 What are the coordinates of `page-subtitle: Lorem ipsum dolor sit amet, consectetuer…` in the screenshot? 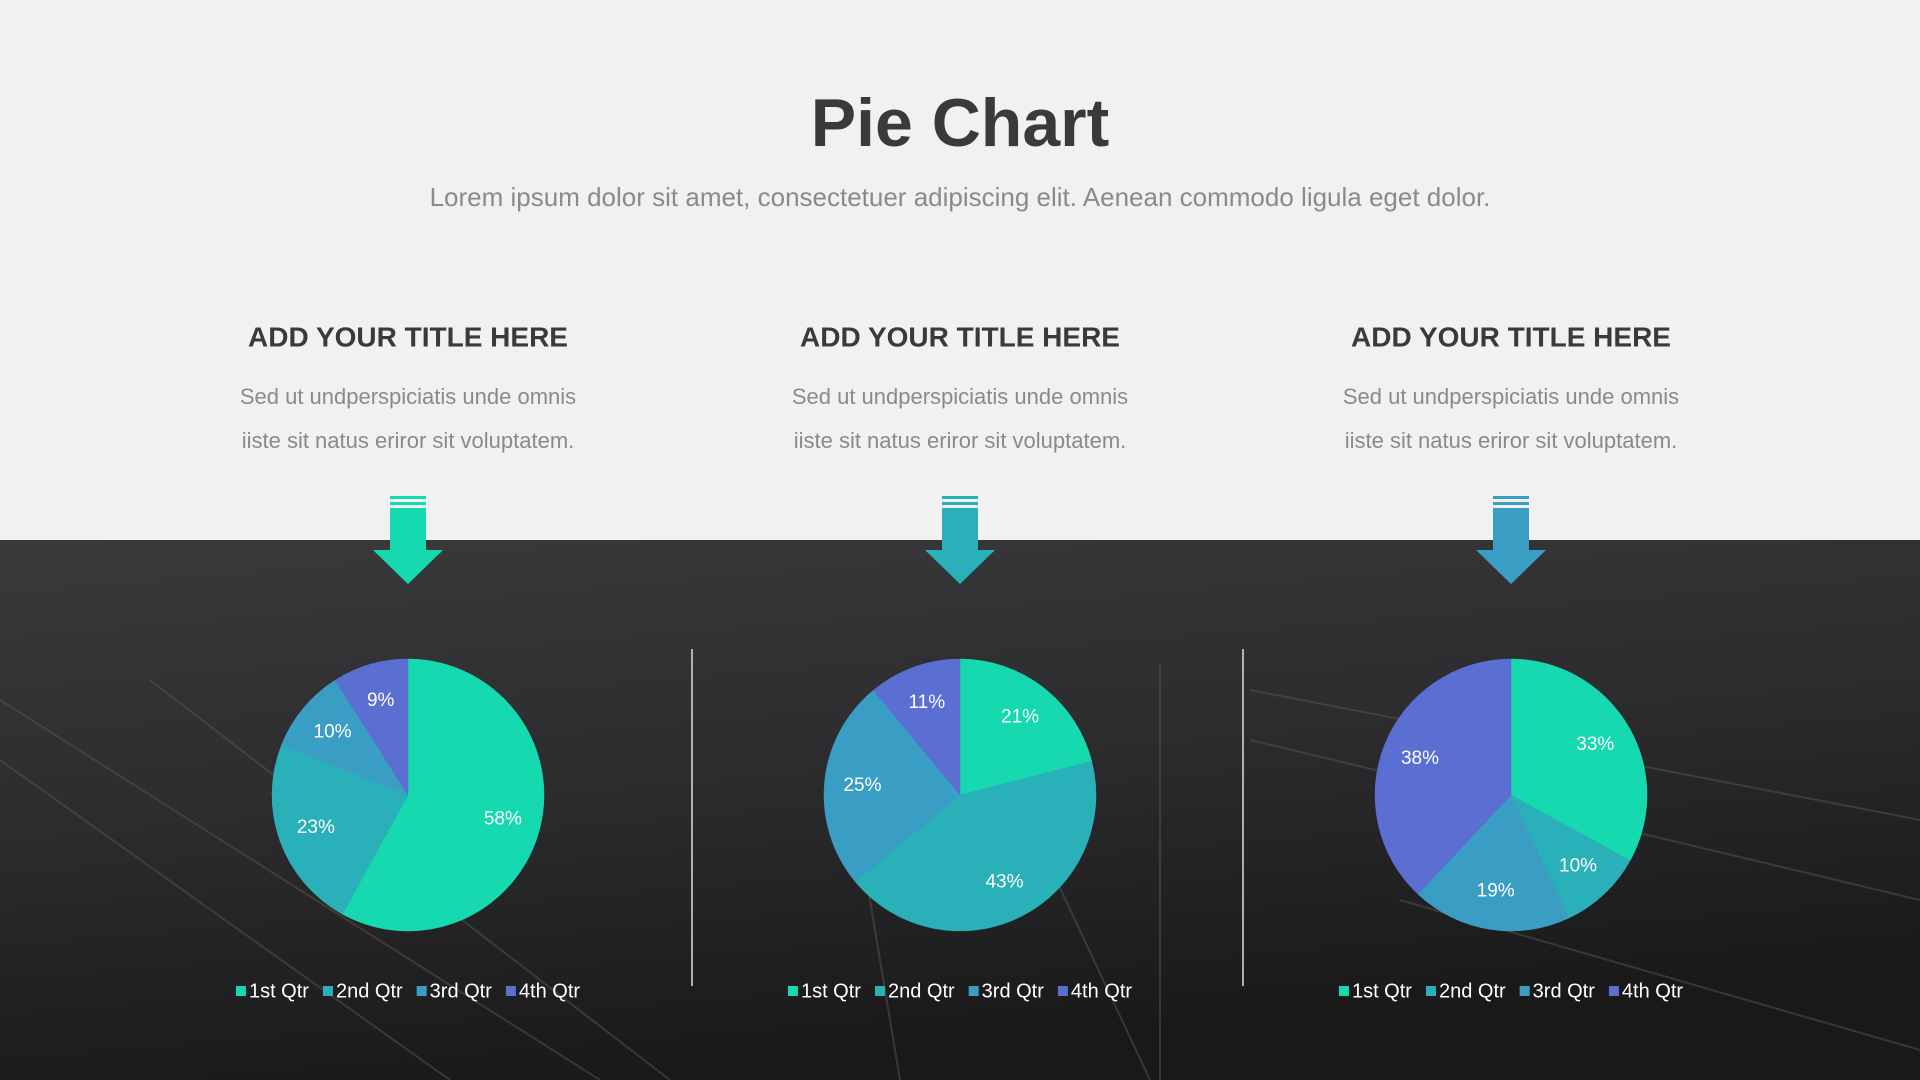 It's located at (960, 197).